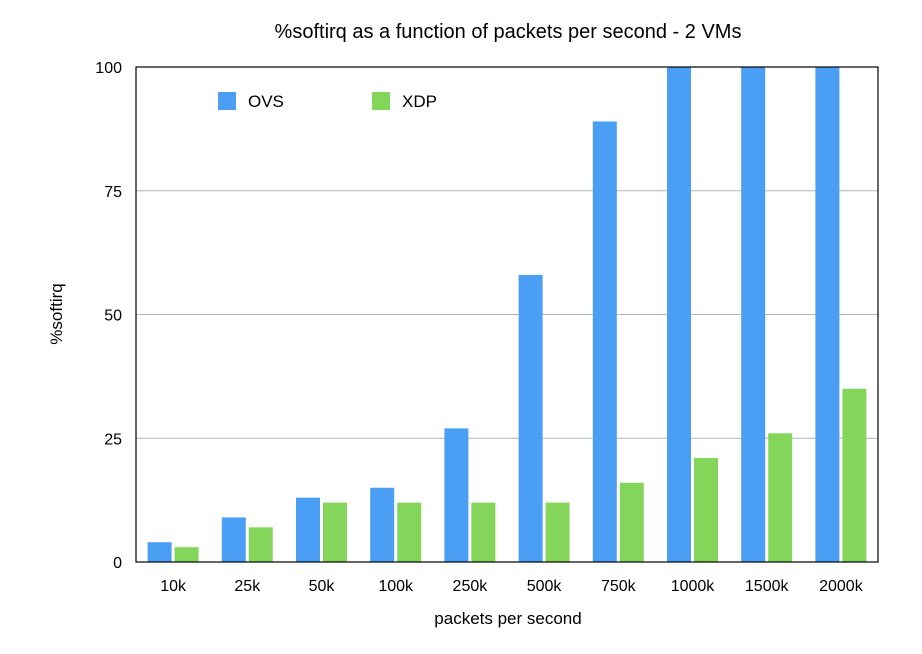  What do you see at coordinates (173, 586) in the screenshot?
I see `x-tick-label: 10k` at bounding box center [173, 586].